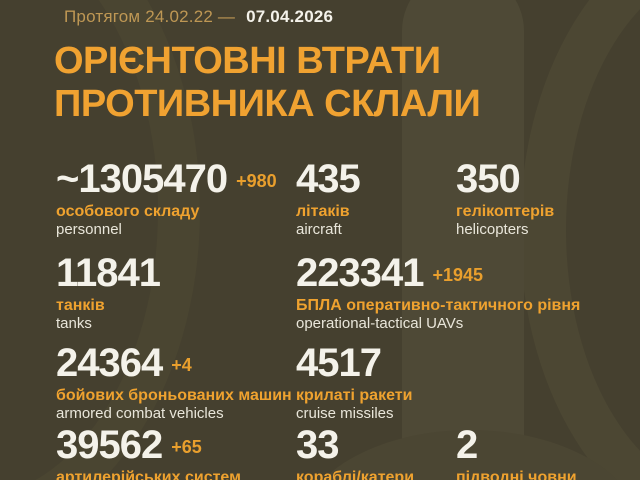  I want to click on stat-number-line: ~1305470 +980, so click(166, 179).